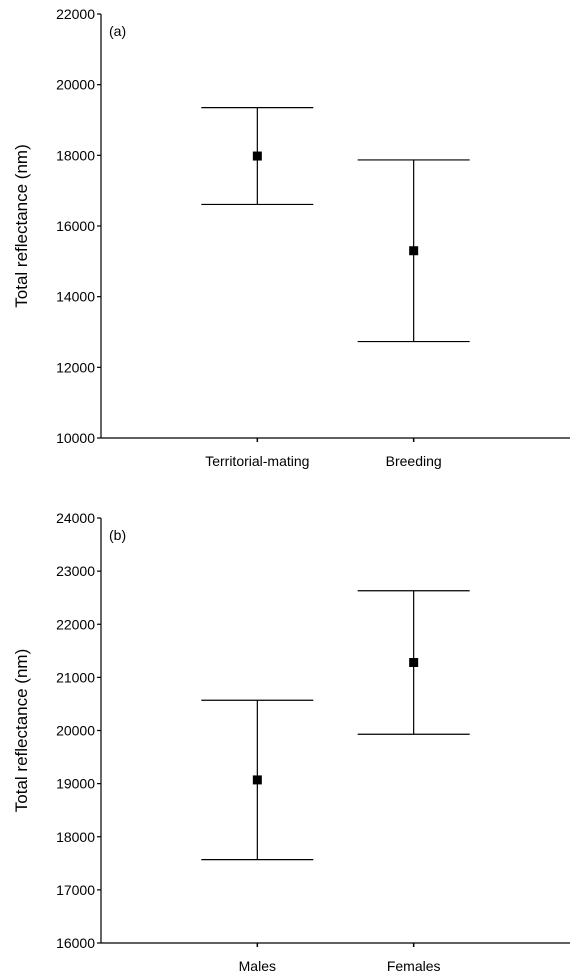 The width and height of the screenshot is (572, 976). I want to click on x-tick-label: Territorial-mating, so click(257, 461).